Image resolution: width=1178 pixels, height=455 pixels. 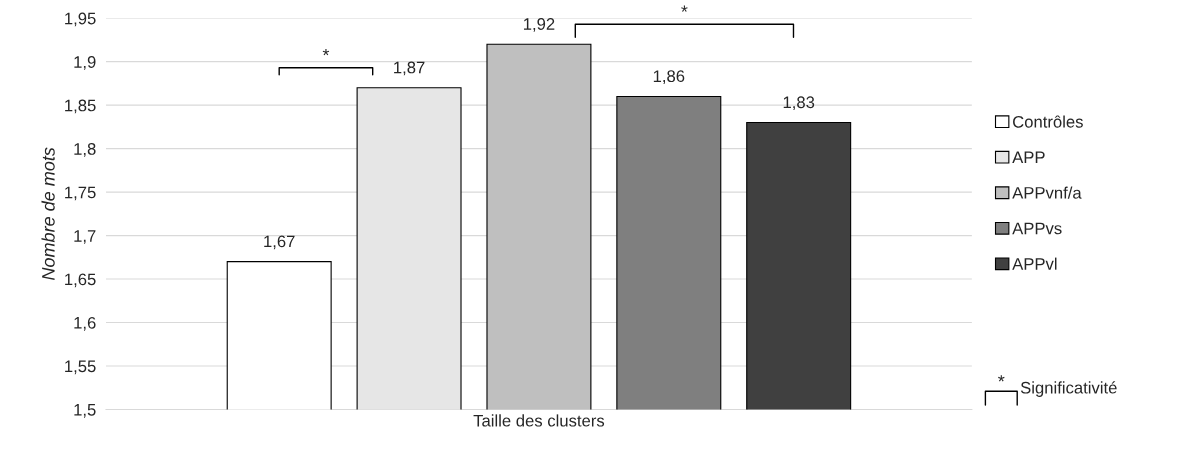 What do you see at coordinates (1028, 157) in the screenshot?
I see `legend-label: APP` at bounding box center [1028, 157].